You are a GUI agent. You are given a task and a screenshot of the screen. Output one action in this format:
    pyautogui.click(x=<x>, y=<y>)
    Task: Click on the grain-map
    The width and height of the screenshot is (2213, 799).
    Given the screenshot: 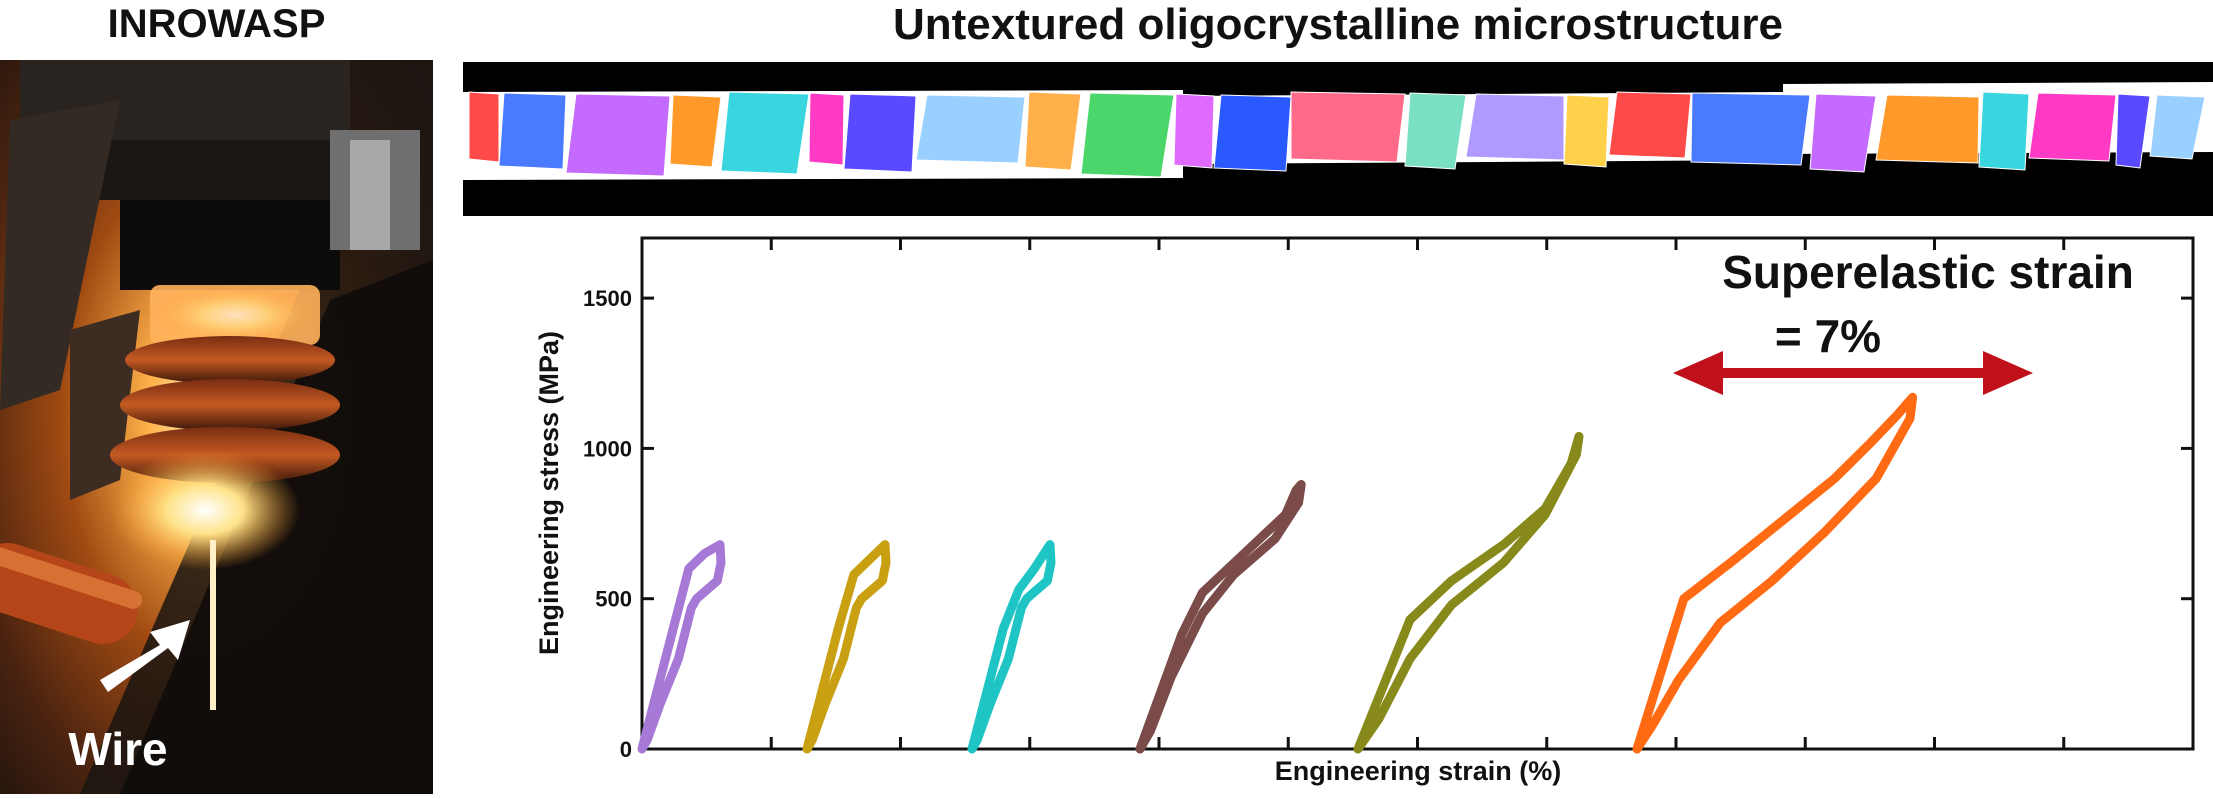 What is the action you would take?
    pyautogui.click(x=1337, y=134)
    